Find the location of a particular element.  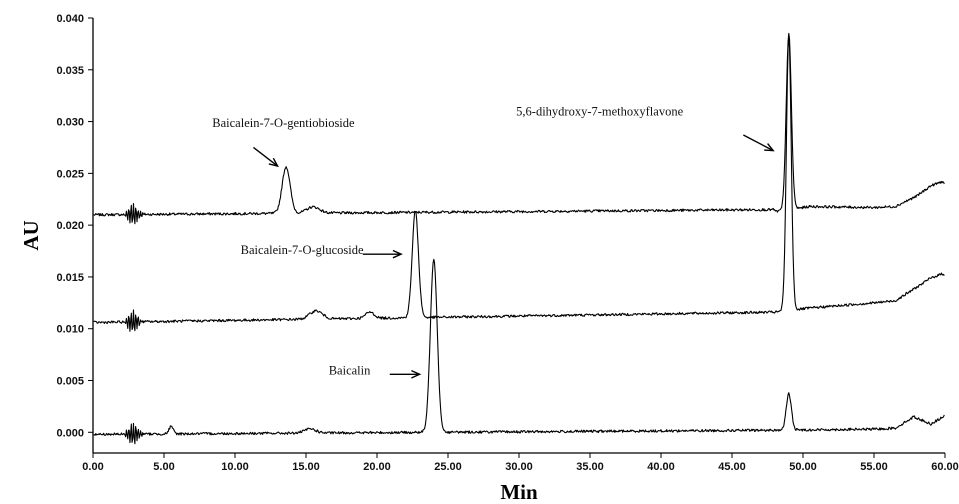

y-tick-label: 0.020 is located at coordinates (70, 226).